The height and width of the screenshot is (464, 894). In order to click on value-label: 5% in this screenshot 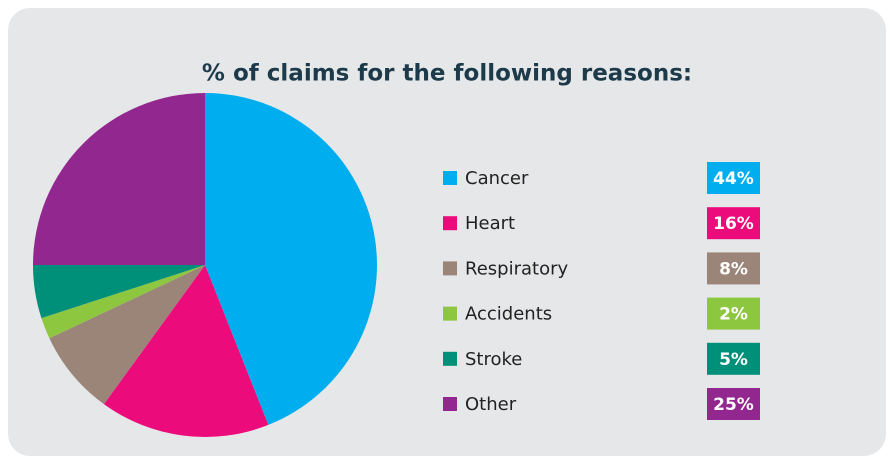, I will do `click(733, 360)`.